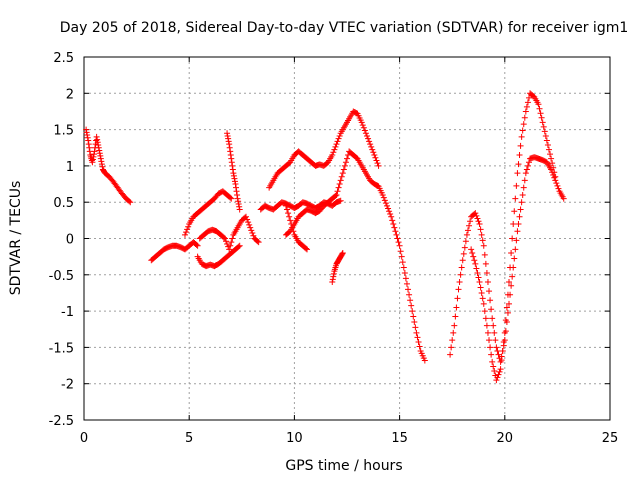  Describe the element at coordinates (67, 312) in the screenshot. I see `y-tick-label: -1` at that location.